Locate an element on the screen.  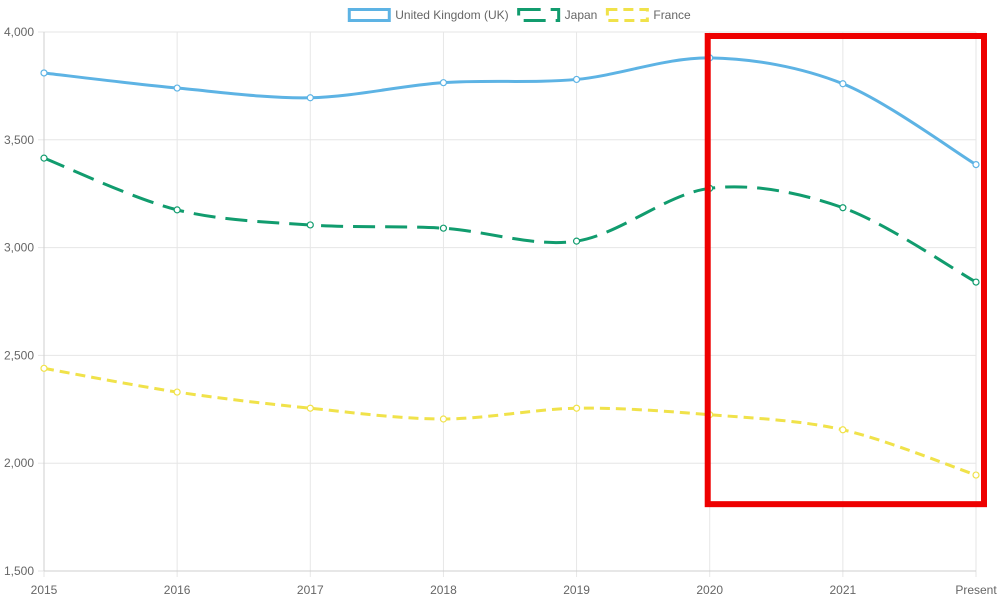
y-tick-label: 3,500 is located at coordinates (19, 140).